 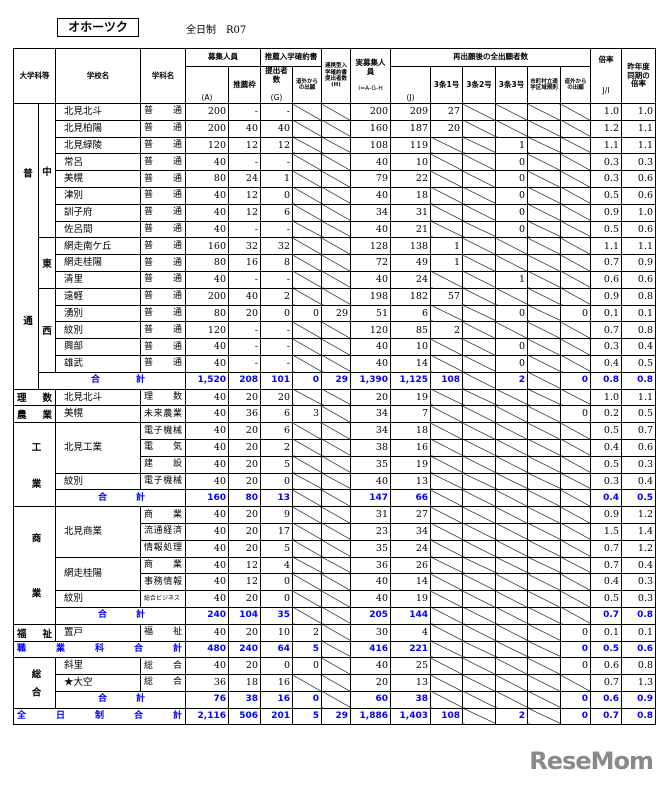 I want to click on value-cell: 64, so click(x=276, y=649).